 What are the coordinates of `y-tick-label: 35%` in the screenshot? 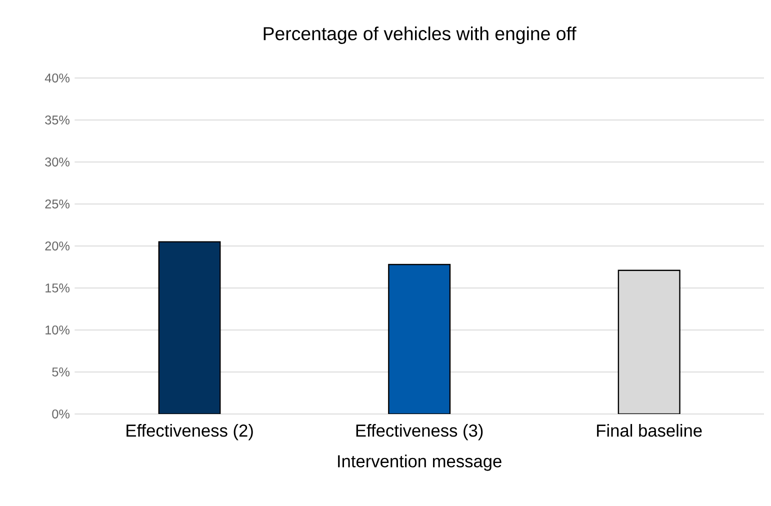 It's located at (57, 120).